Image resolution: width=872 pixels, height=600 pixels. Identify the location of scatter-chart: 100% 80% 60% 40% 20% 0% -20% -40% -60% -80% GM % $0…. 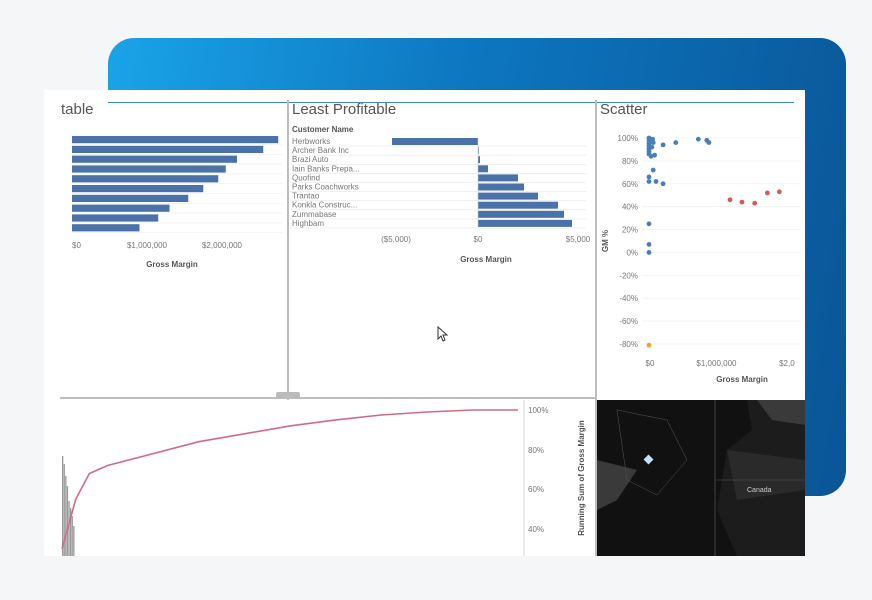
(701, 259).